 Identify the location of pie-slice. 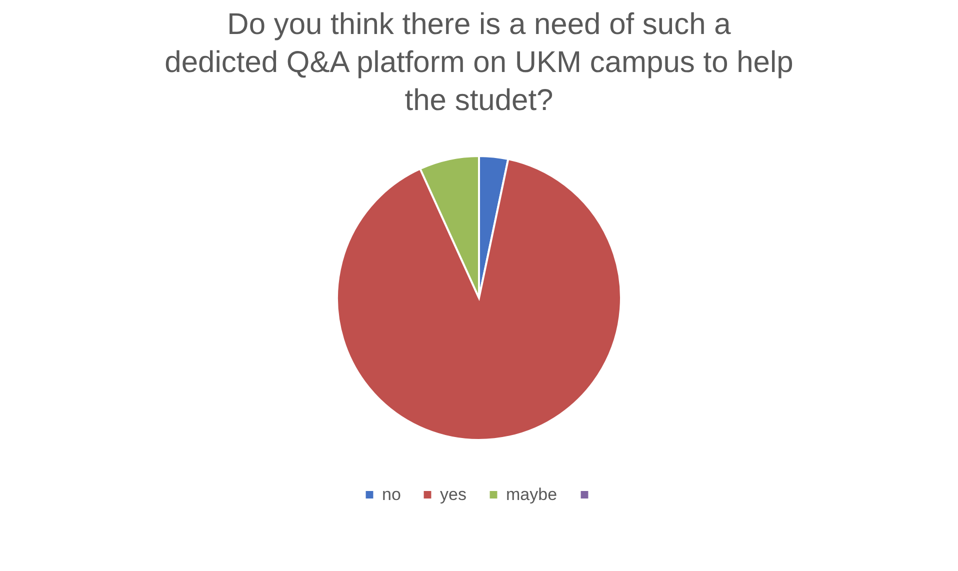
(479, 299).